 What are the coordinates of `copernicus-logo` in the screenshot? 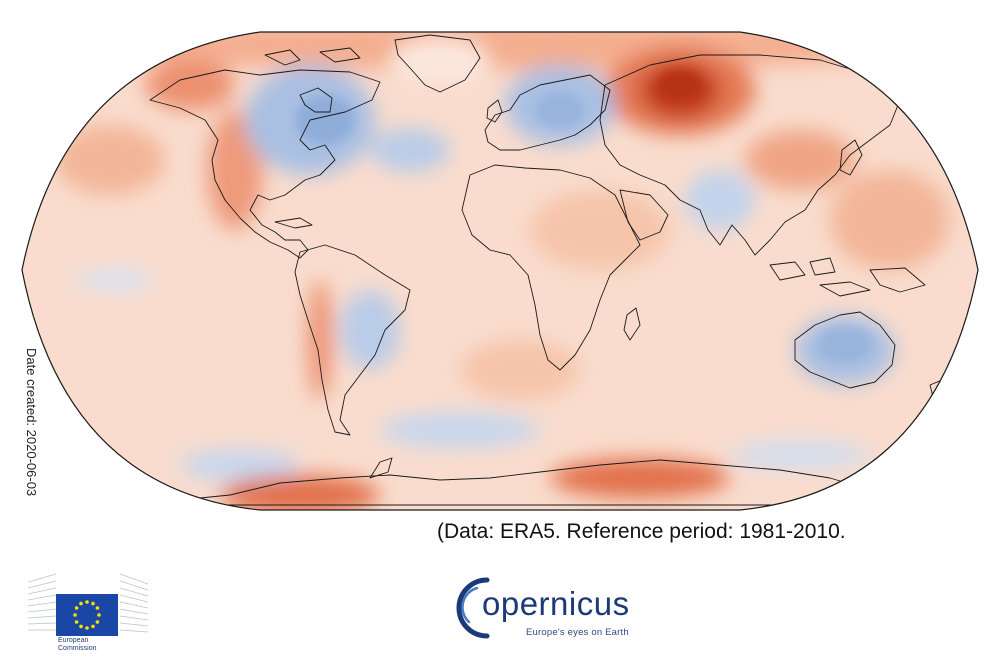 It's located at (552, 608).